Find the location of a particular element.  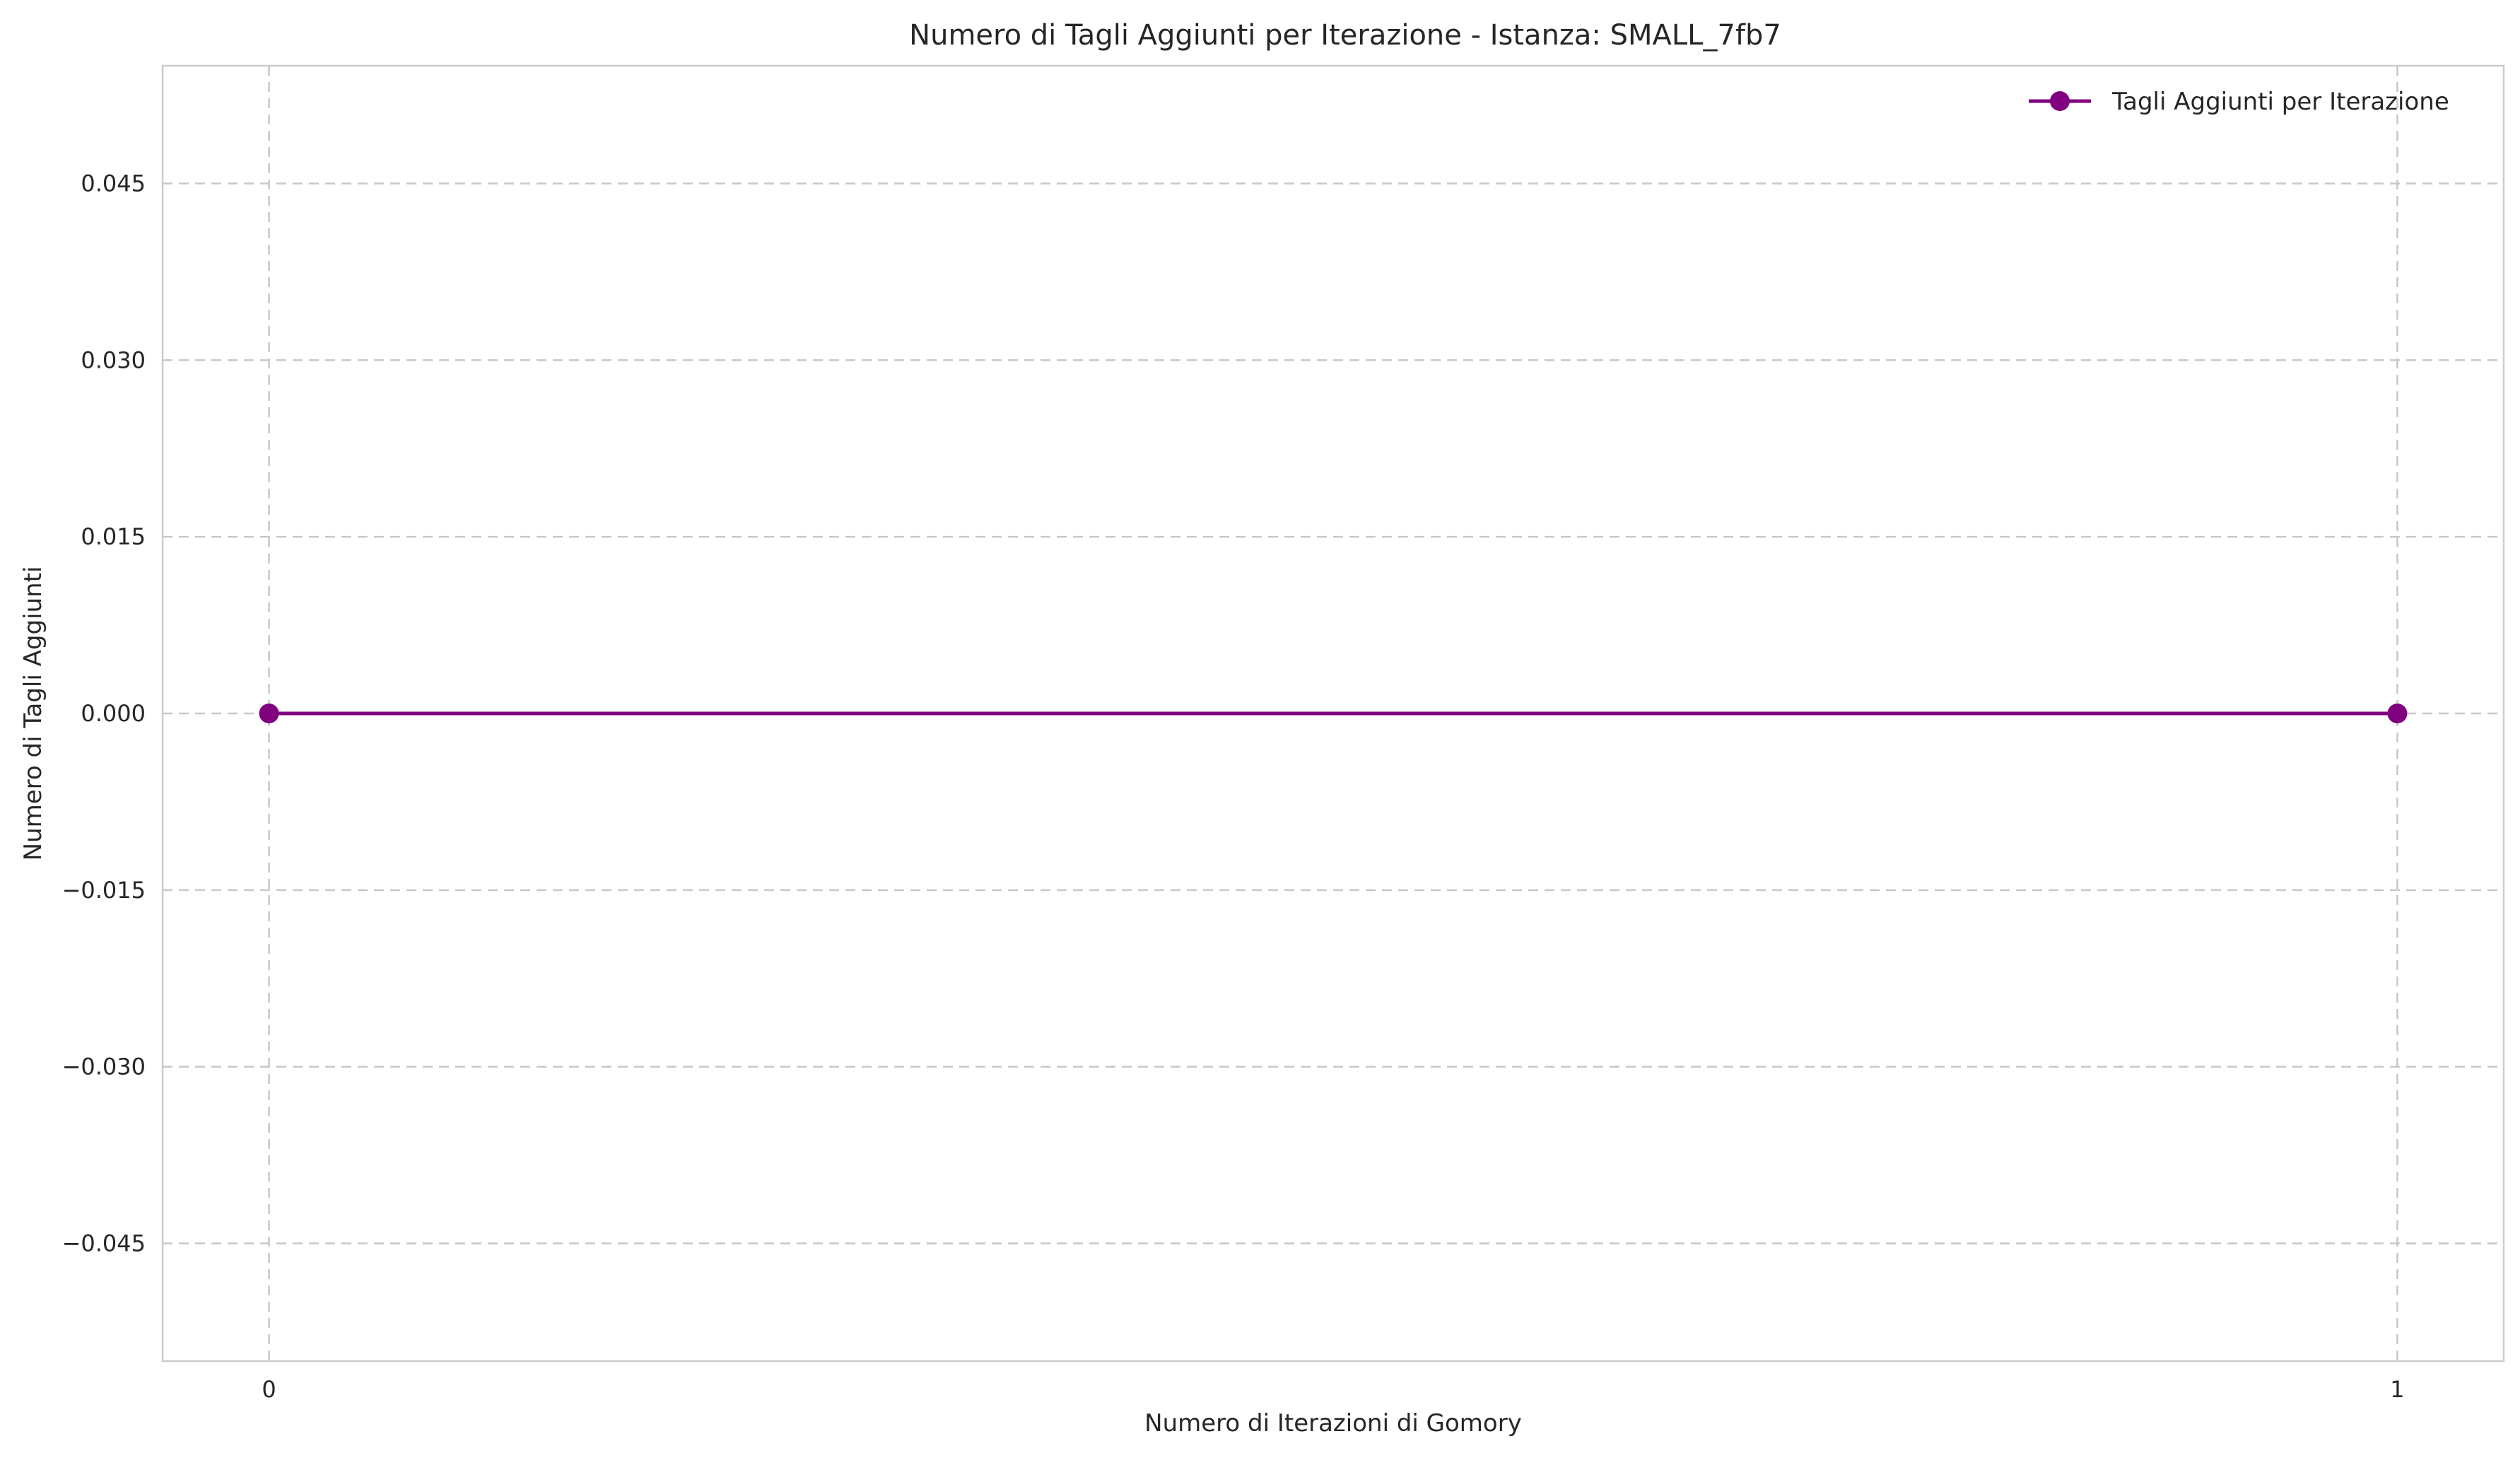

x-tick-label: 0 is located at coordinates (269, 1389).